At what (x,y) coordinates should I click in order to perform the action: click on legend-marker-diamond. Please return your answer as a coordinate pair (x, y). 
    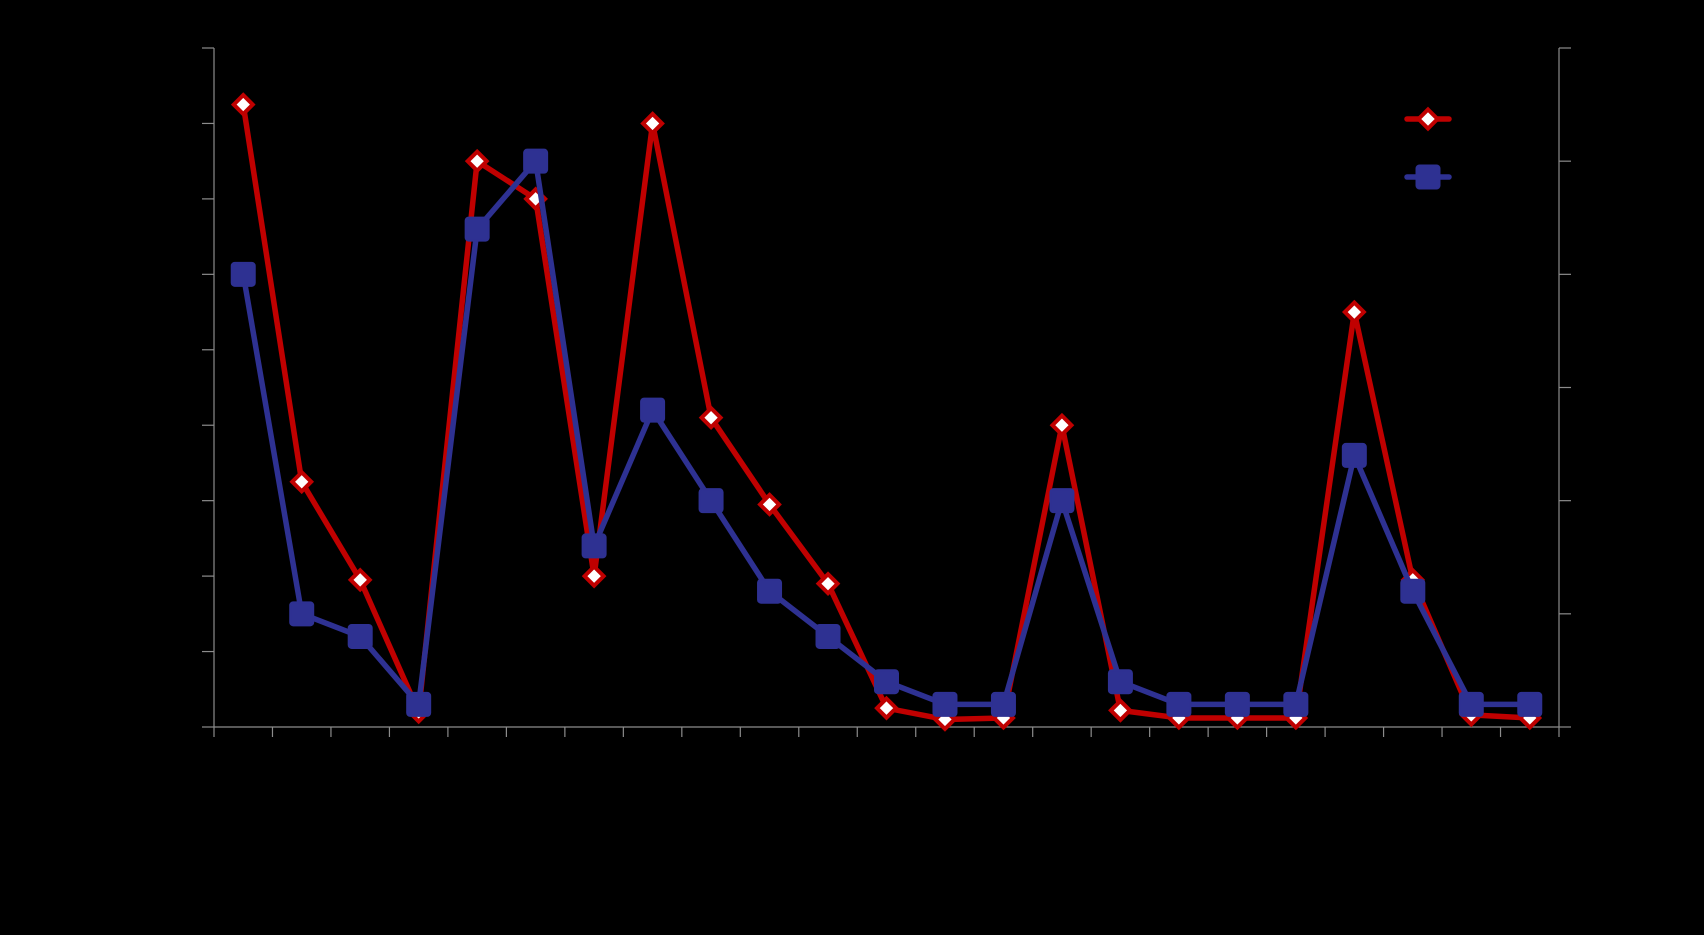
    Looking at the image, I should click on (1428, 119).